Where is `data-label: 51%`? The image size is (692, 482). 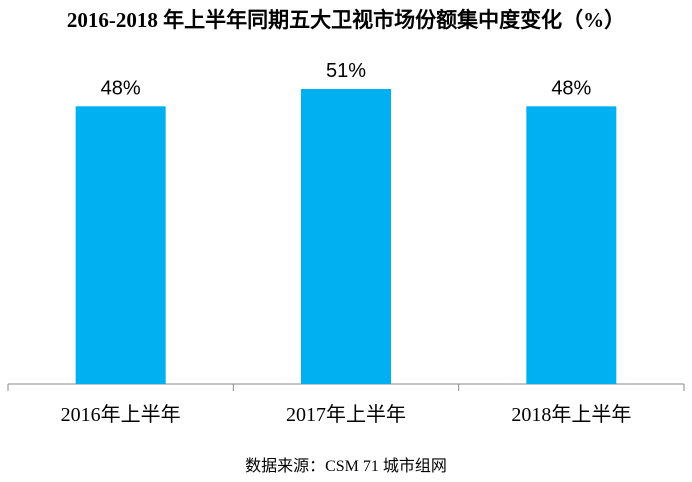
data-label: 51% is located at coordinates (346, 71).